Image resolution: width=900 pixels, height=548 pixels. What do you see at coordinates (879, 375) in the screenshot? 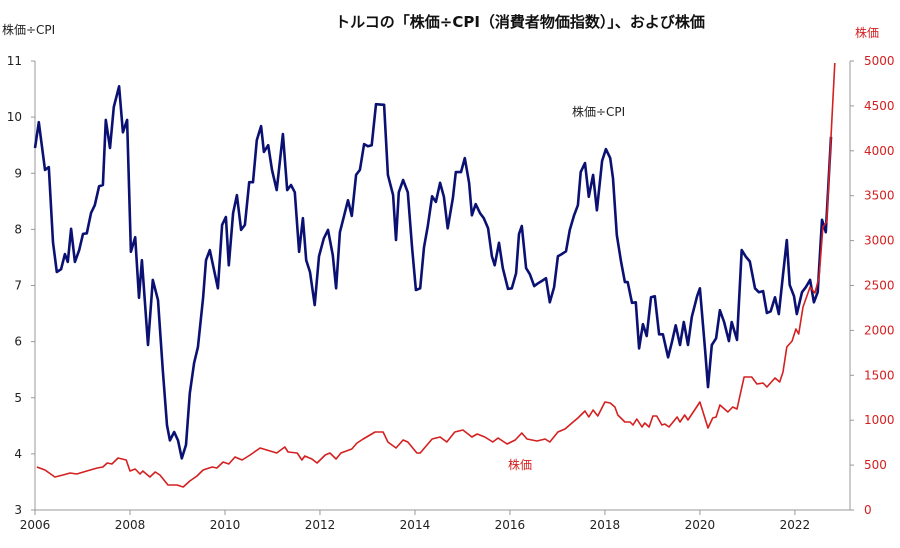
I see `y-right-tick-label: 1500` at bounding box center [879, 375].